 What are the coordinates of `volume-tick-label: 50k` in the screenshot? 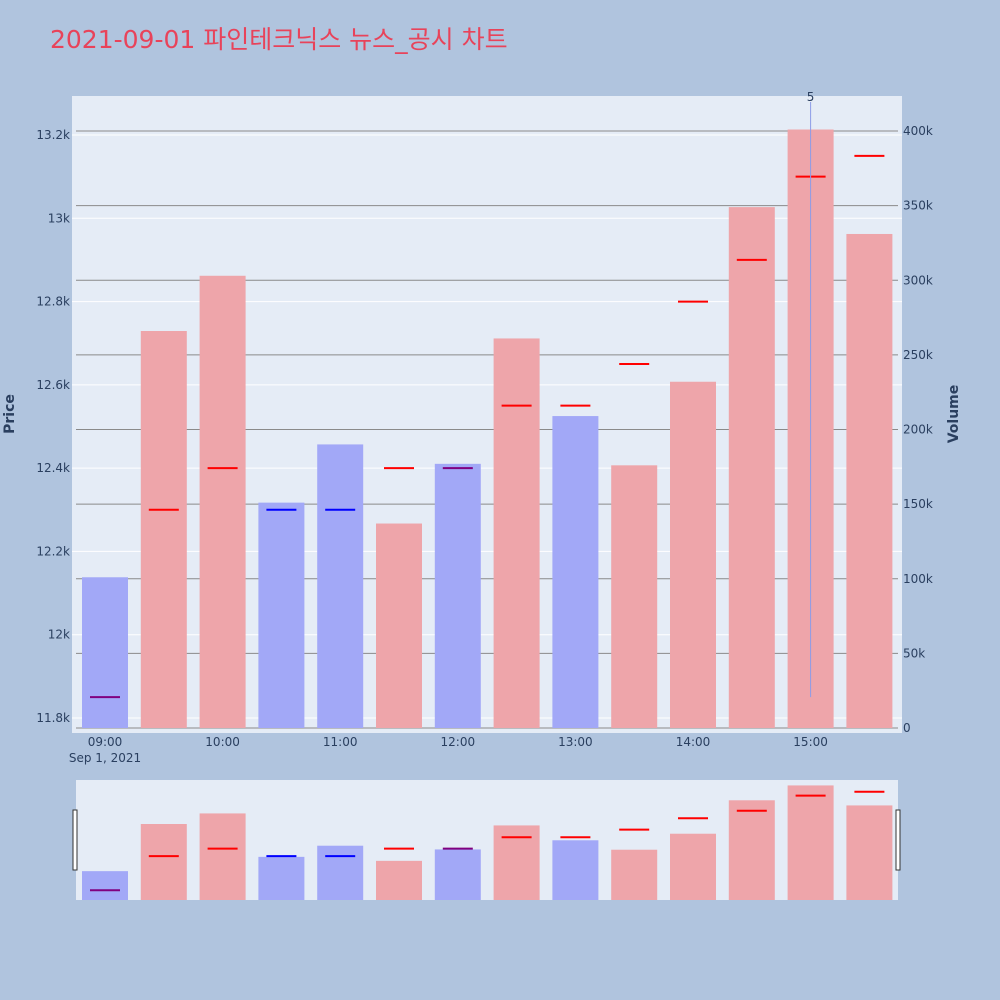 It's located at (914, 653).